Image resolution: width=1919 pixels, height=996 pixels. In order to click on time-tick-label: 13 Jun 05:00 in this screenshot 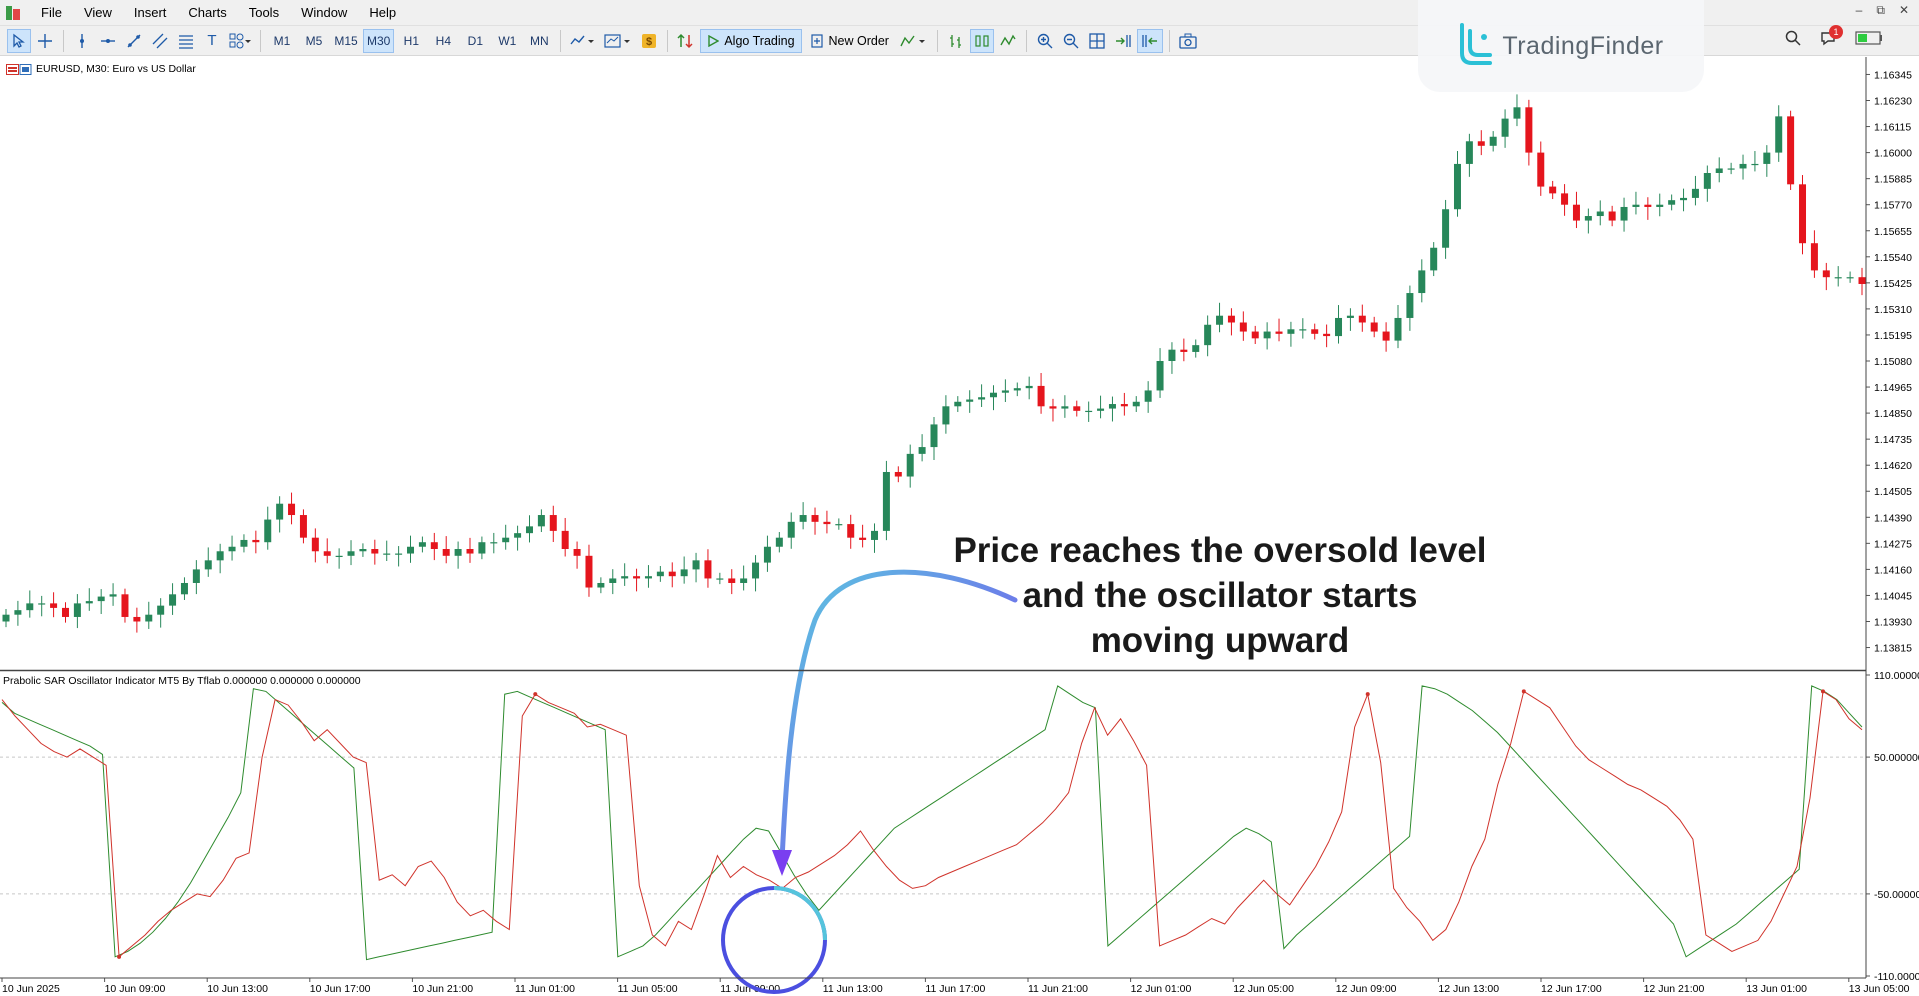, I will do `click(1879, 989)`.